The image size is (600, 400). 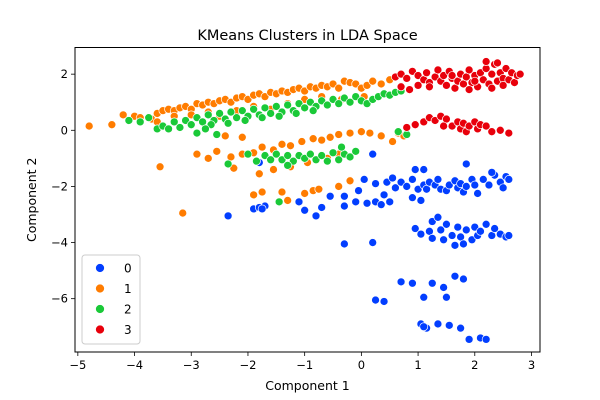 I want to click on legend-box, so click(x=111, y=299).